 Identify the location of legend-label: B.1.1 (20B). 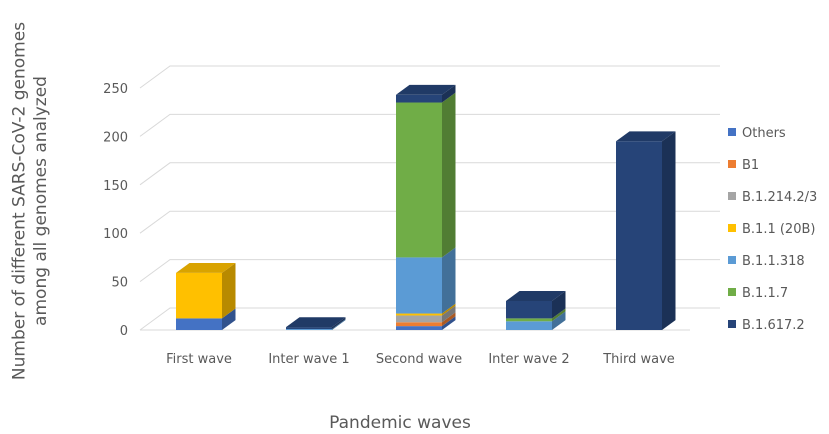
(778, 229).